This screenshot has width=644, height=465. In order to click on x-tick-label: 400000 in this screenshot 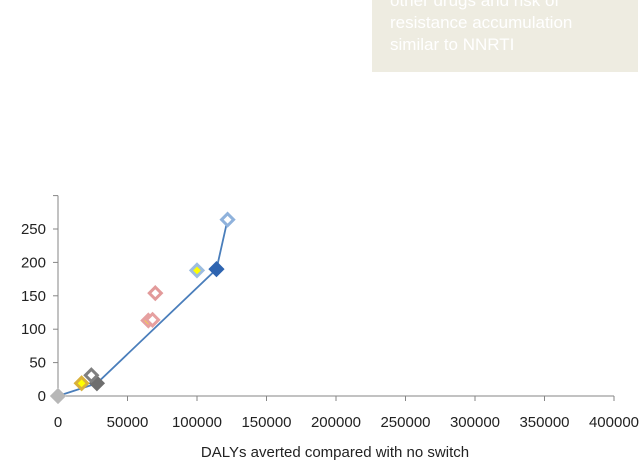, I will do `click(614, 422)`.